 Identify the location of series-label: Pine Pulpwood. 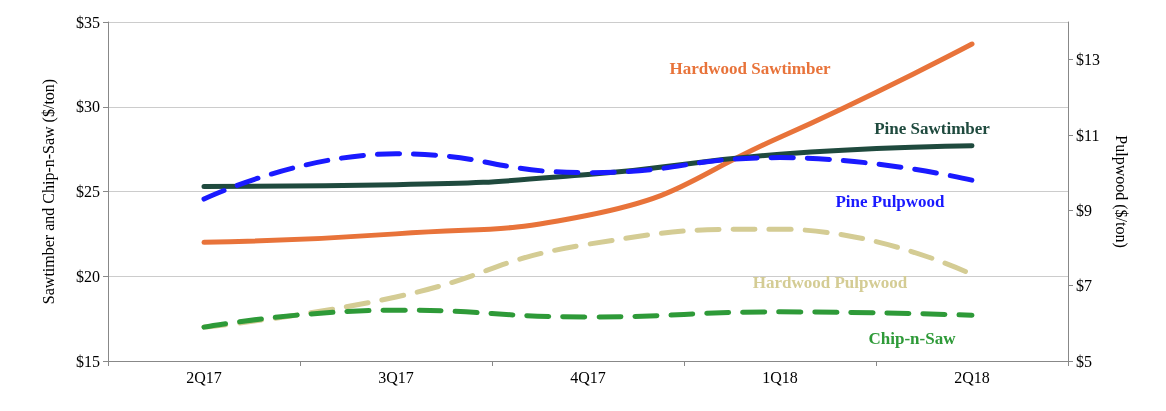
(890, 201).